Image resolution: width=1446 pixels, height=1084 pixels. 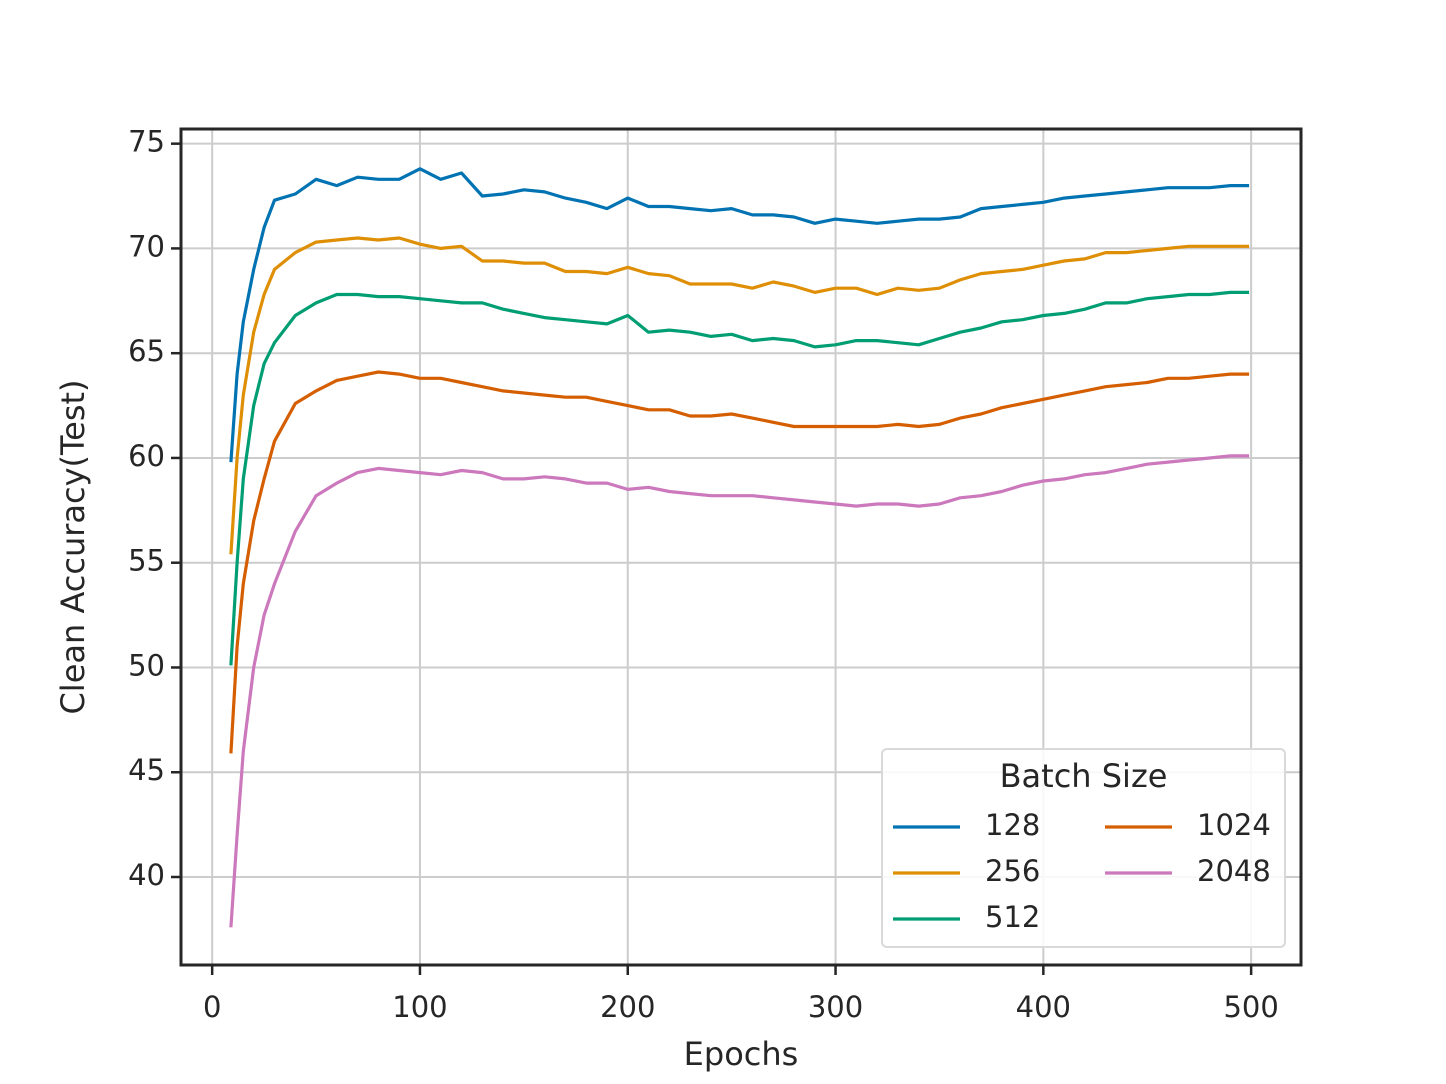 What do you see at coordinates (1250, 1007) in the screenshot?
I see `x-tick-label: 500` at bounding box center [1250, 1007].